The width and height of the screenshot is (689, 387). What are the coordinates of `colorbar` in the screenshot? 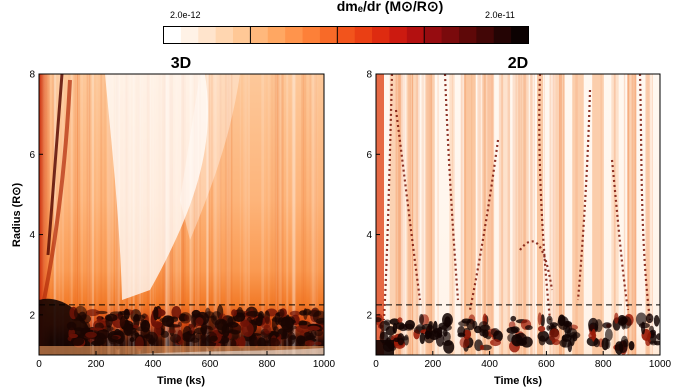 It's located at (346, 35).